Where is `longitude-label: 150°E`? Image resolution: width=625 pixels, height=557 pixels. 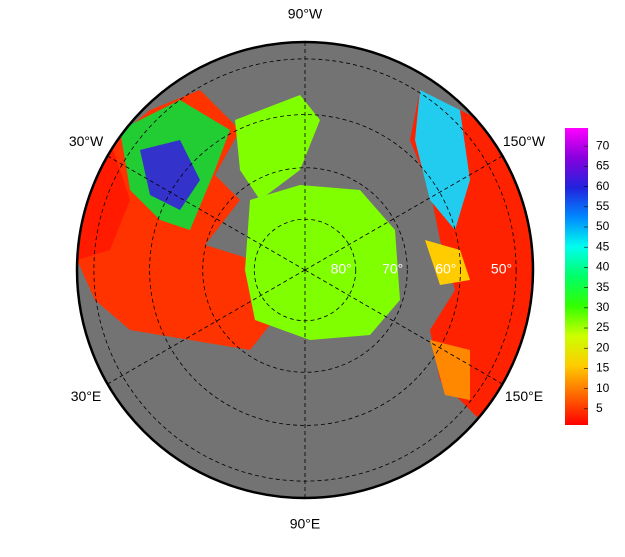 longitude-label: 150°E is located at coordinates (524, 396).